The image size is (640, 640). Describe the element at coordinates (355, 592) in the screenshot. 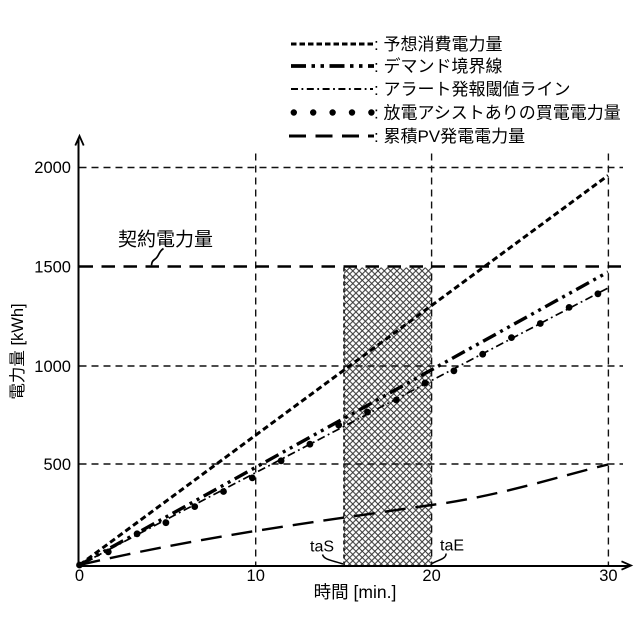

I see `svg-text: 時間 [min.]` at that location.